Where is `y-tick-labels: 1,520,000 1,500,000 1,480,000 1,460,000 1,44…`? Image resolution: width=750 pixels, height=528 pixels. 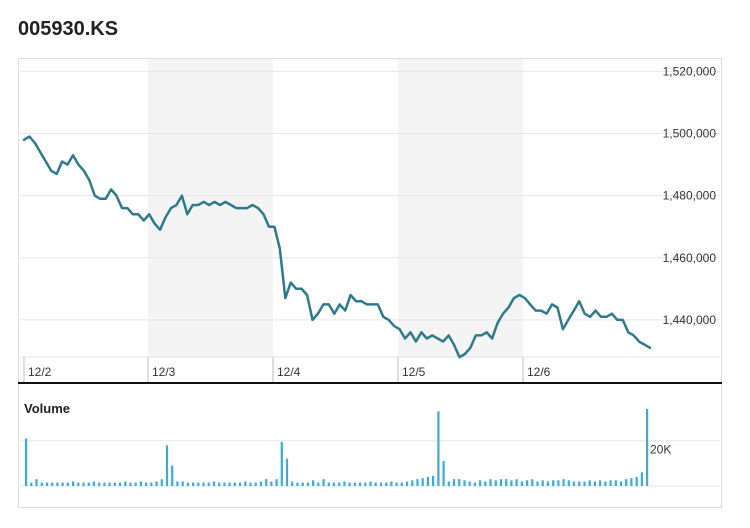
y-tick-labels: 1,520,000 1,500,000 1,480,000 1,460,000 1,44… is located at coordinates (690, 195).